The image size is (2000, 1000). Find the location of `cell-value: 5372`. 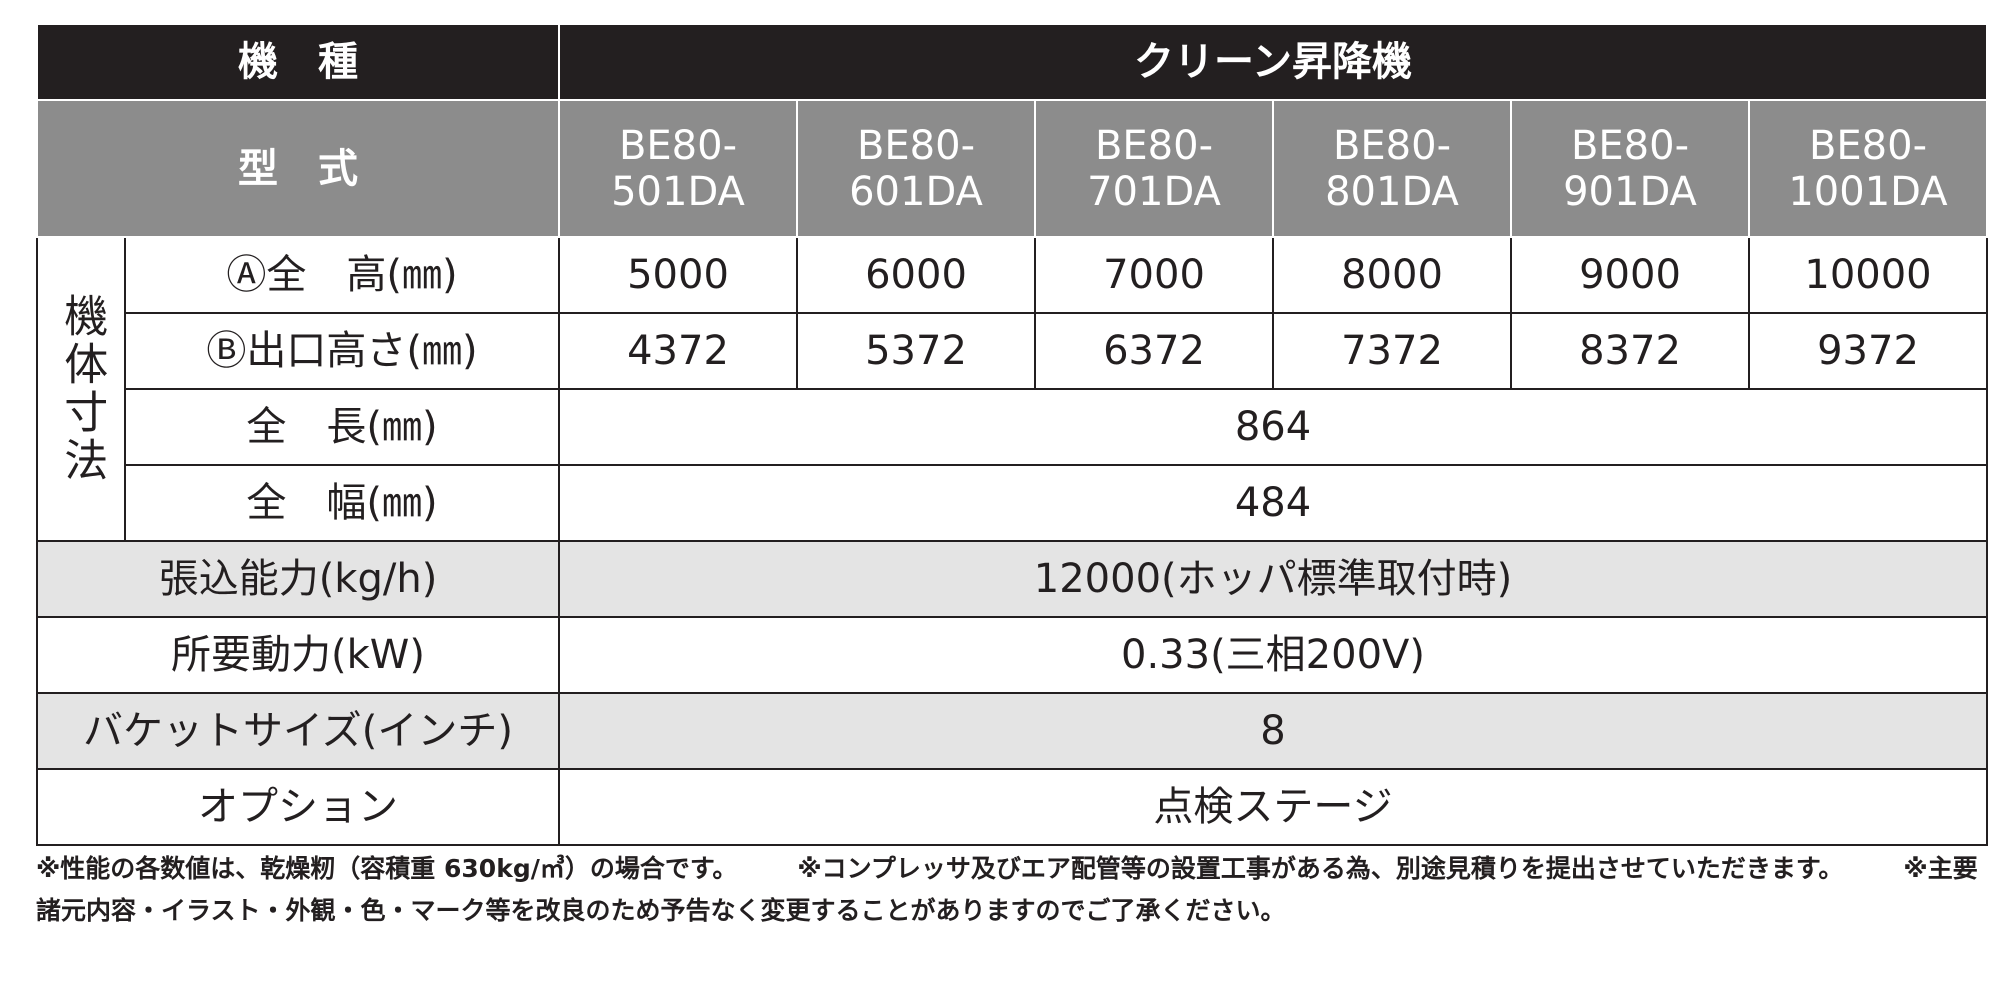

cell-value: 5372 is located at coordinates (916, 351).